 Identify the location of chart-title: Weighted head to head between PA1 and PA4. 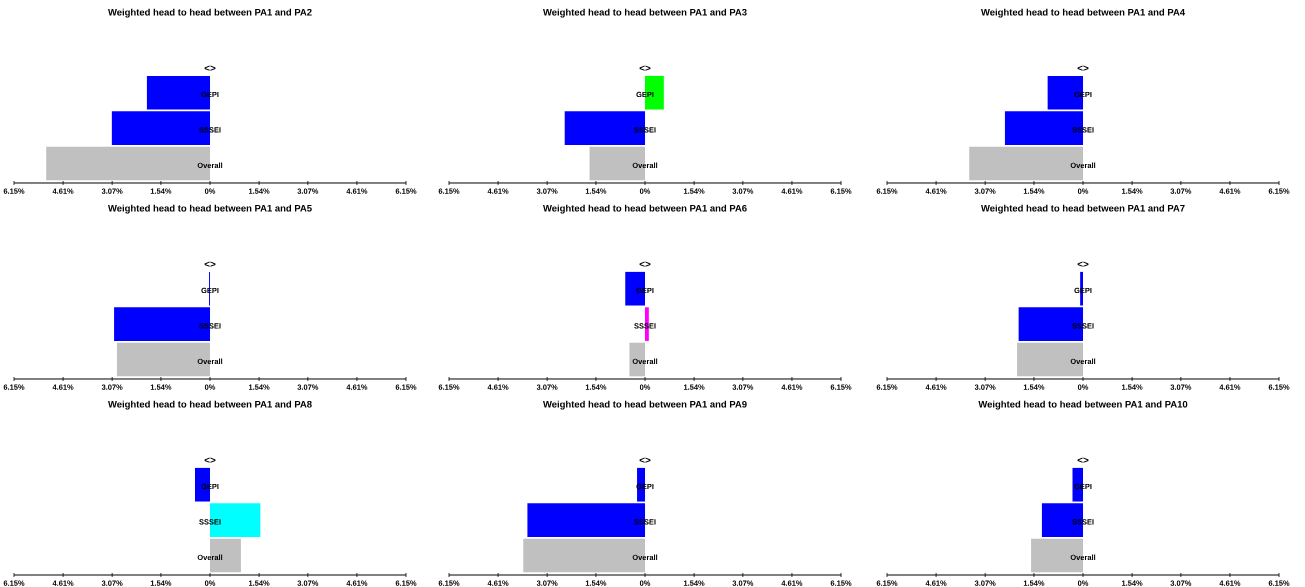
(1083, 13).